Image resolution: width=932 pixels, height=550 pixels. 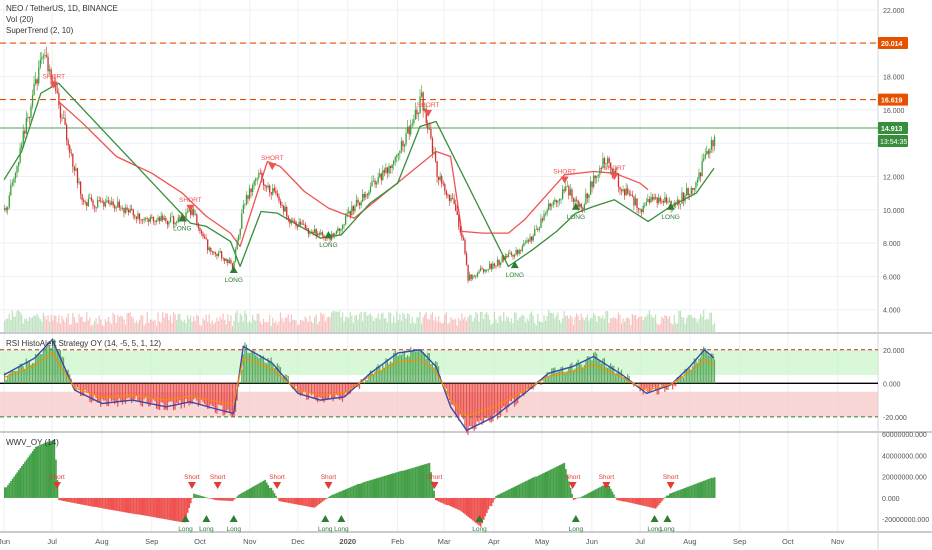 What do you see at coordinates (360, 386) in the screenshot?
I see `rsi-histogram` at bounding box center [360, 386].